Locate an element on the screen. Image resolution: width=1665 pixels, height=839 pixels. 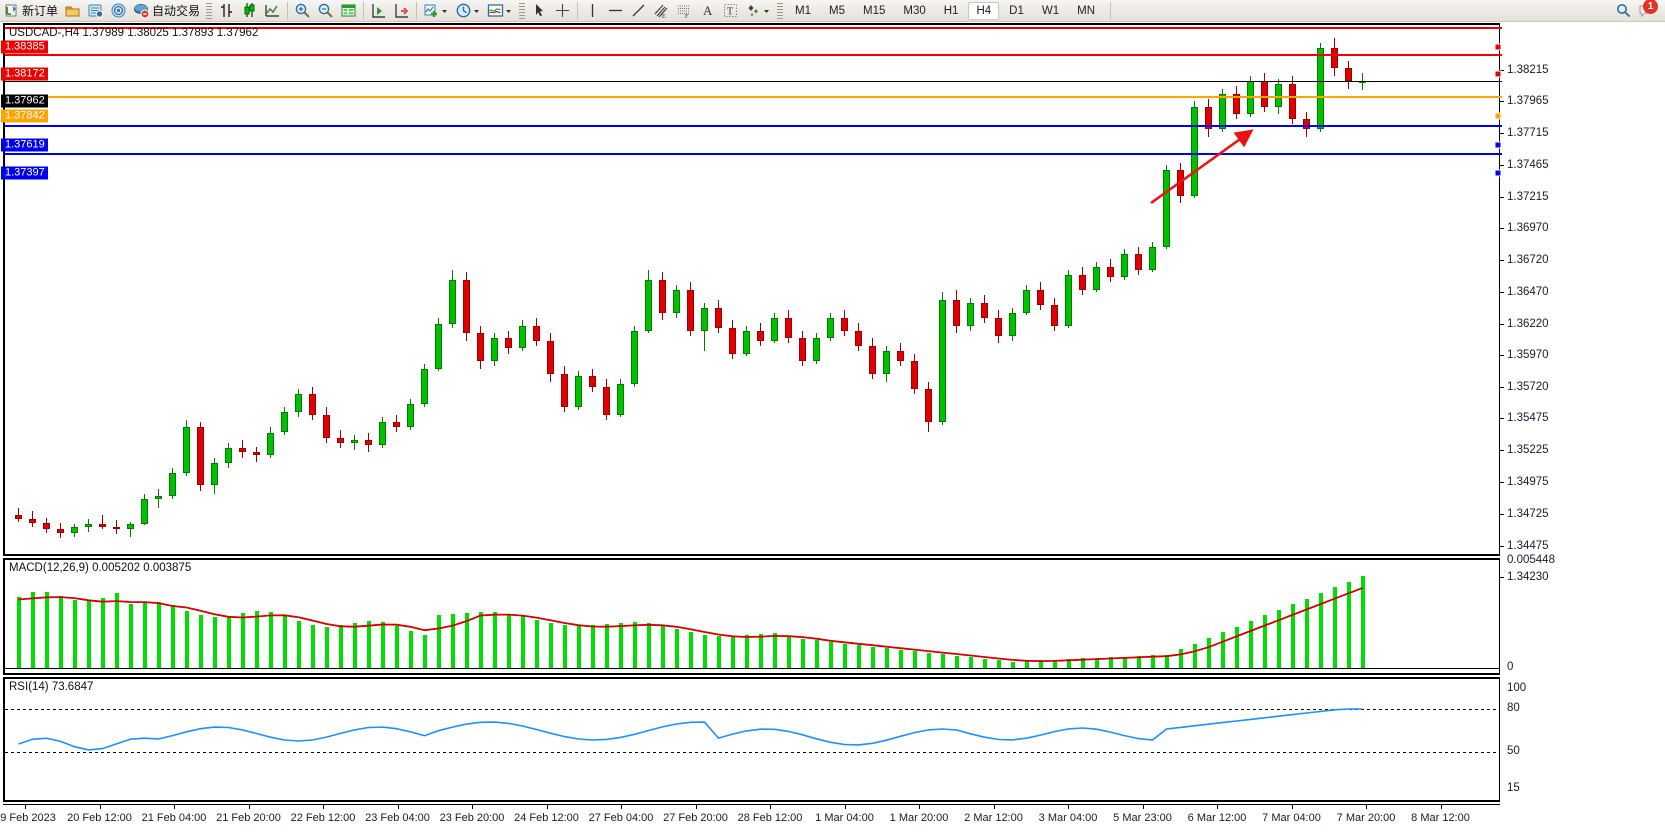
main-toolbar: 新订单 自动交易 is located at coordinates (832, 11).